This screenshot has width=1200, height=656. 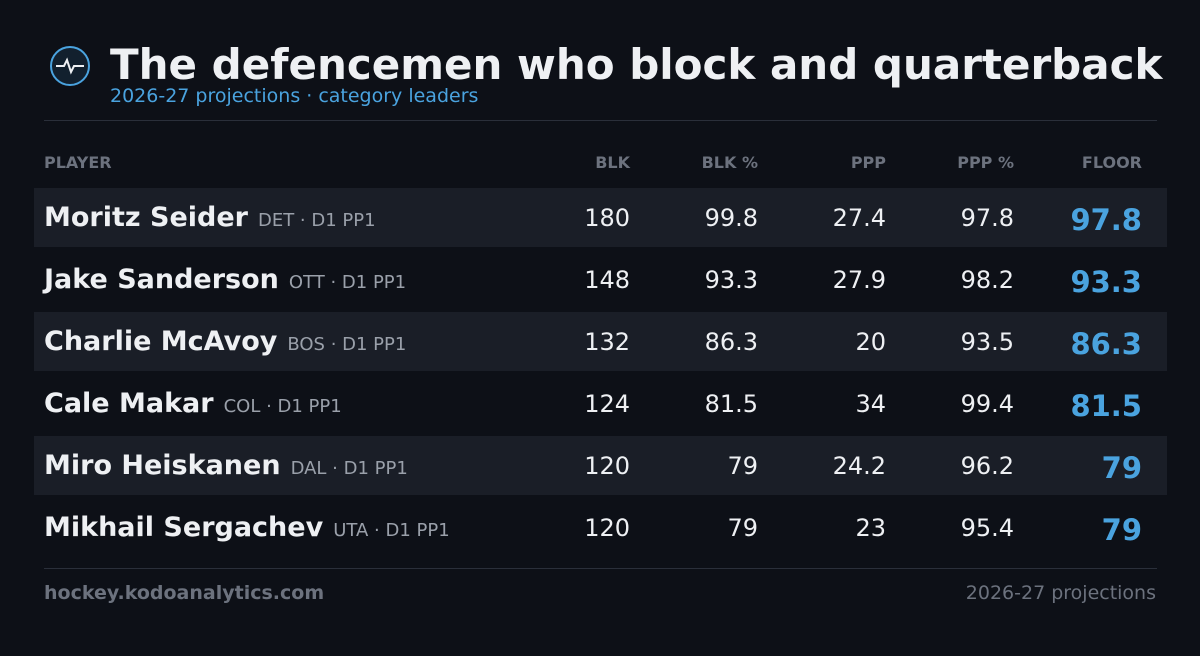 What do you see at coordinates (731, 342) in the screenshot?
I see `stat-value: 86.3` at bounding box center [731, 342].